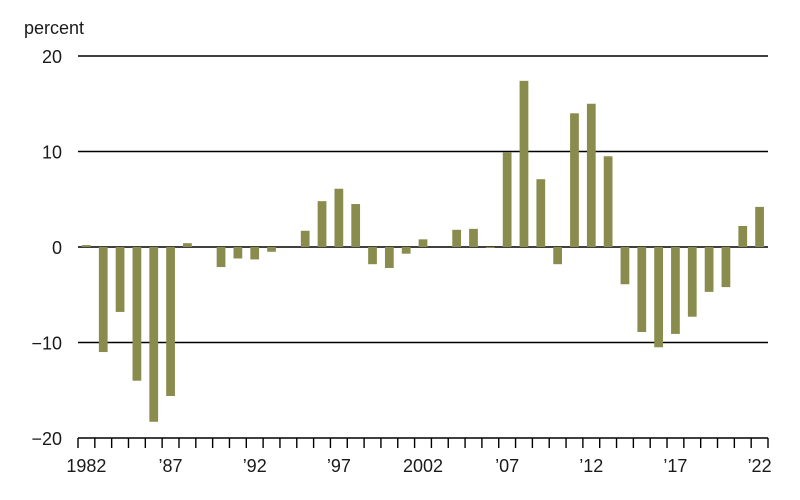 The image size is (800, 500). I want to click on x-tick-label: ’97, so click(339, 466).